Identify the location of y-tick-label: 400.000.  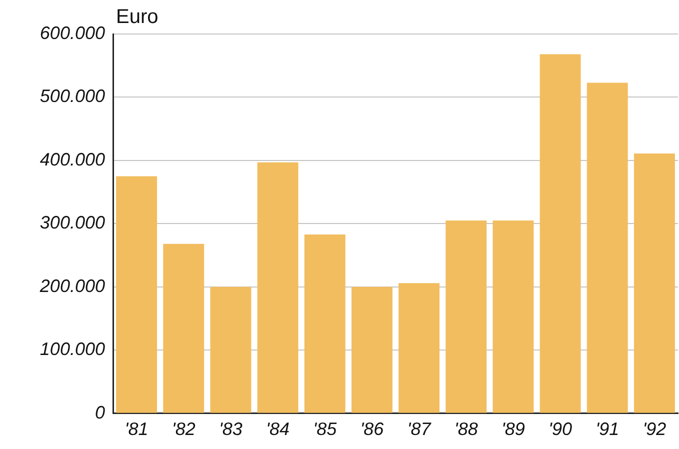
(72, 159).